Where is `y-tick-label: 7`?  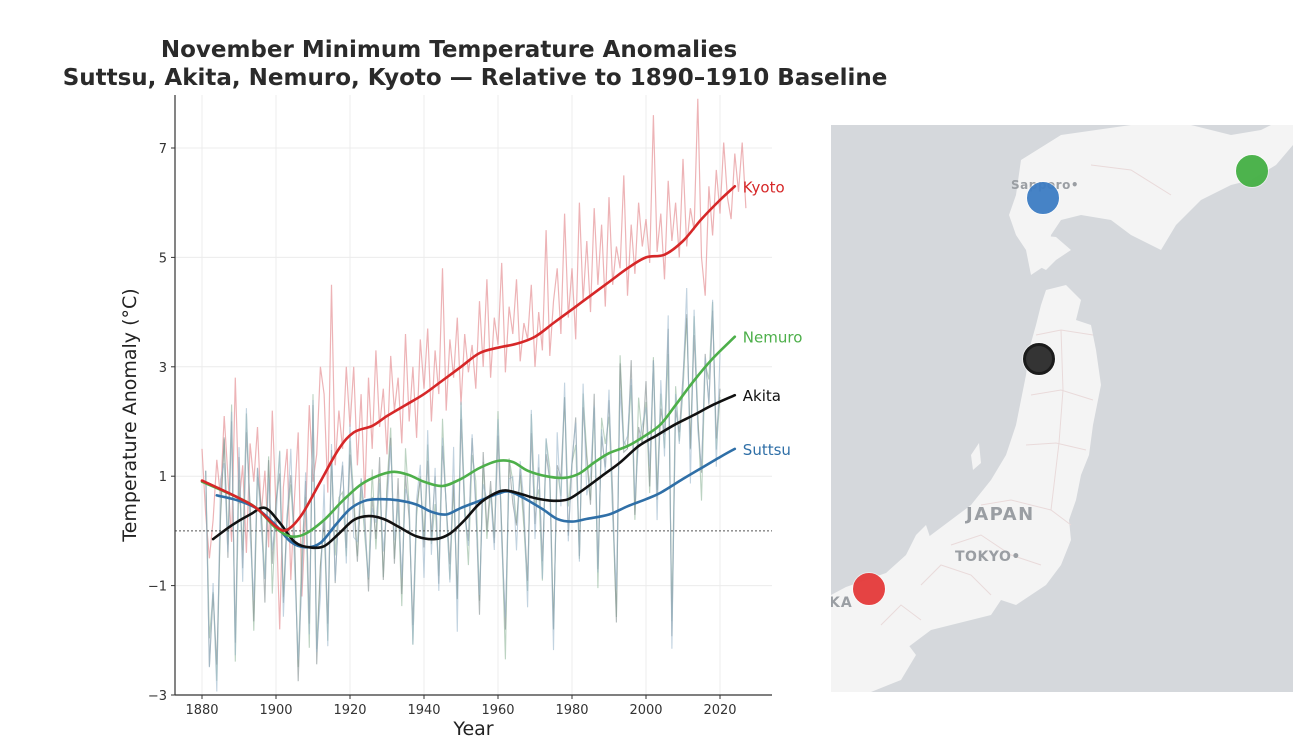 y-tick-label: 7 is located at coordinates (163, 149).